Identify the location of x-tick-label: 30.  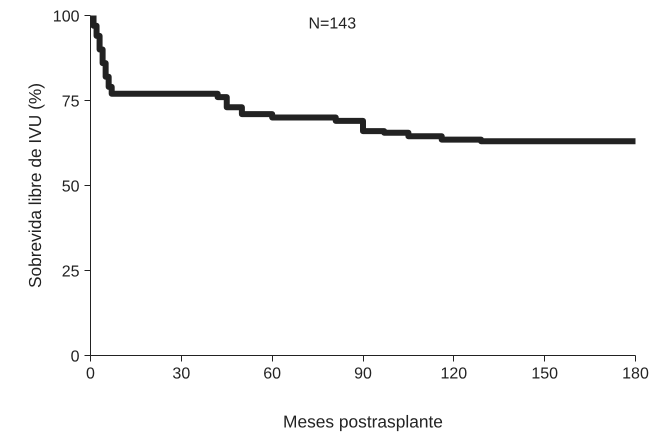
(181, 374).